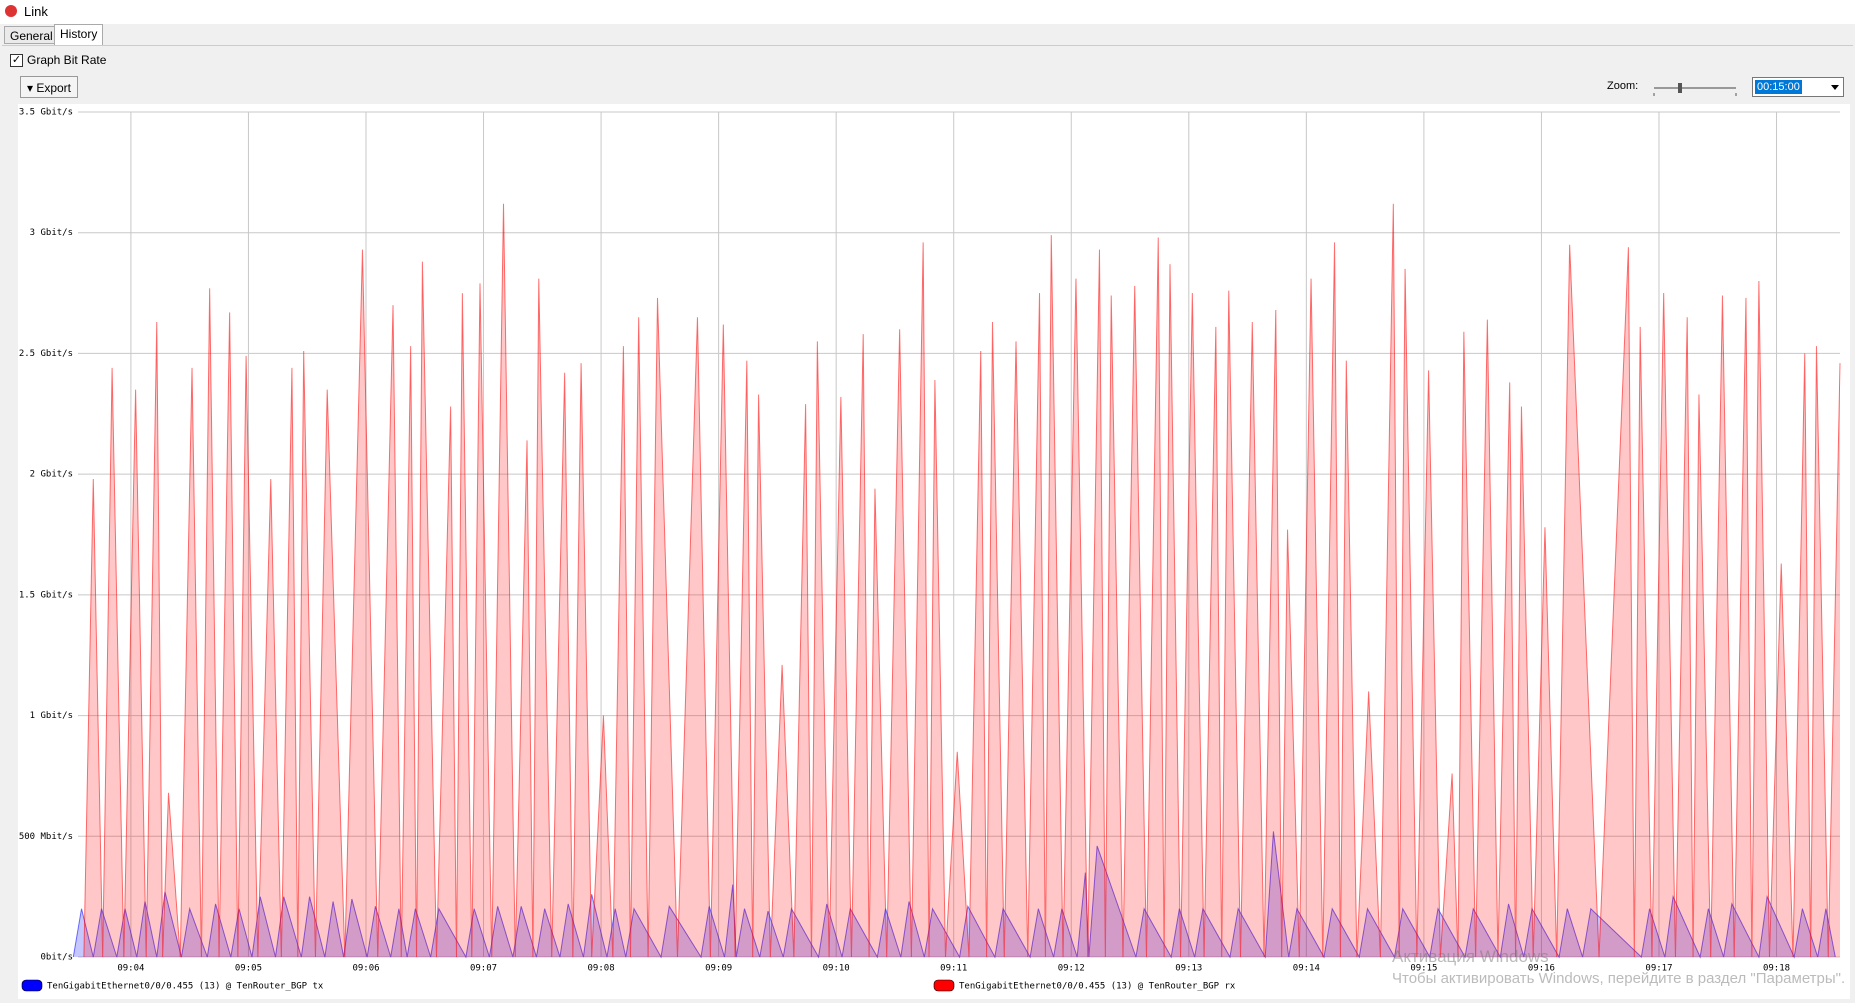 Image resolution: width=1855 pixels, height=1003 pixels. What do you see at coordinates (16, 60) in the screenshot?
I see `checkbox: ✓` at bounding box center [16, 60].